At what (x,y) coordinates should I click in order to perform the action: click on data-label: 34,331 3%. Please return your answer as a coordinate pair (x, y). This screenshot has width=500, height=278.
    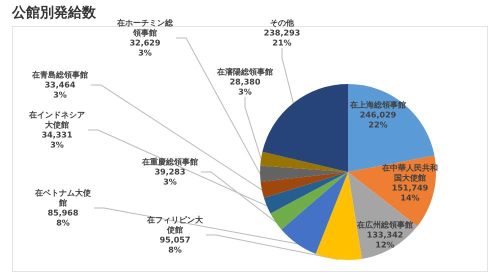
    Looking at the image, I should click on (57, 140).